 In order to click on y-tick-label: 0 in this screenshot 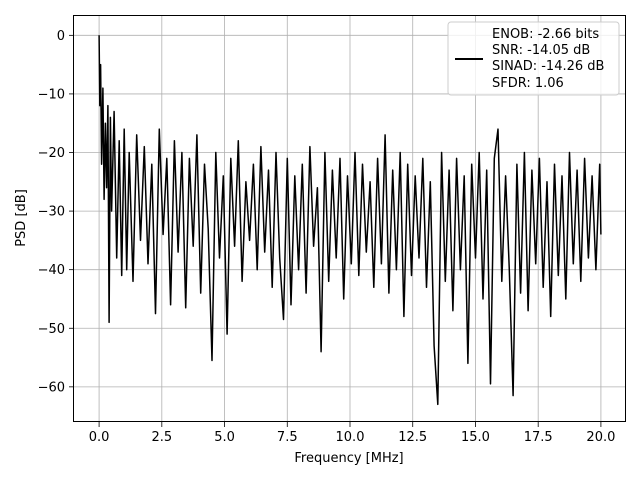, I will do `click(61, 36)`.